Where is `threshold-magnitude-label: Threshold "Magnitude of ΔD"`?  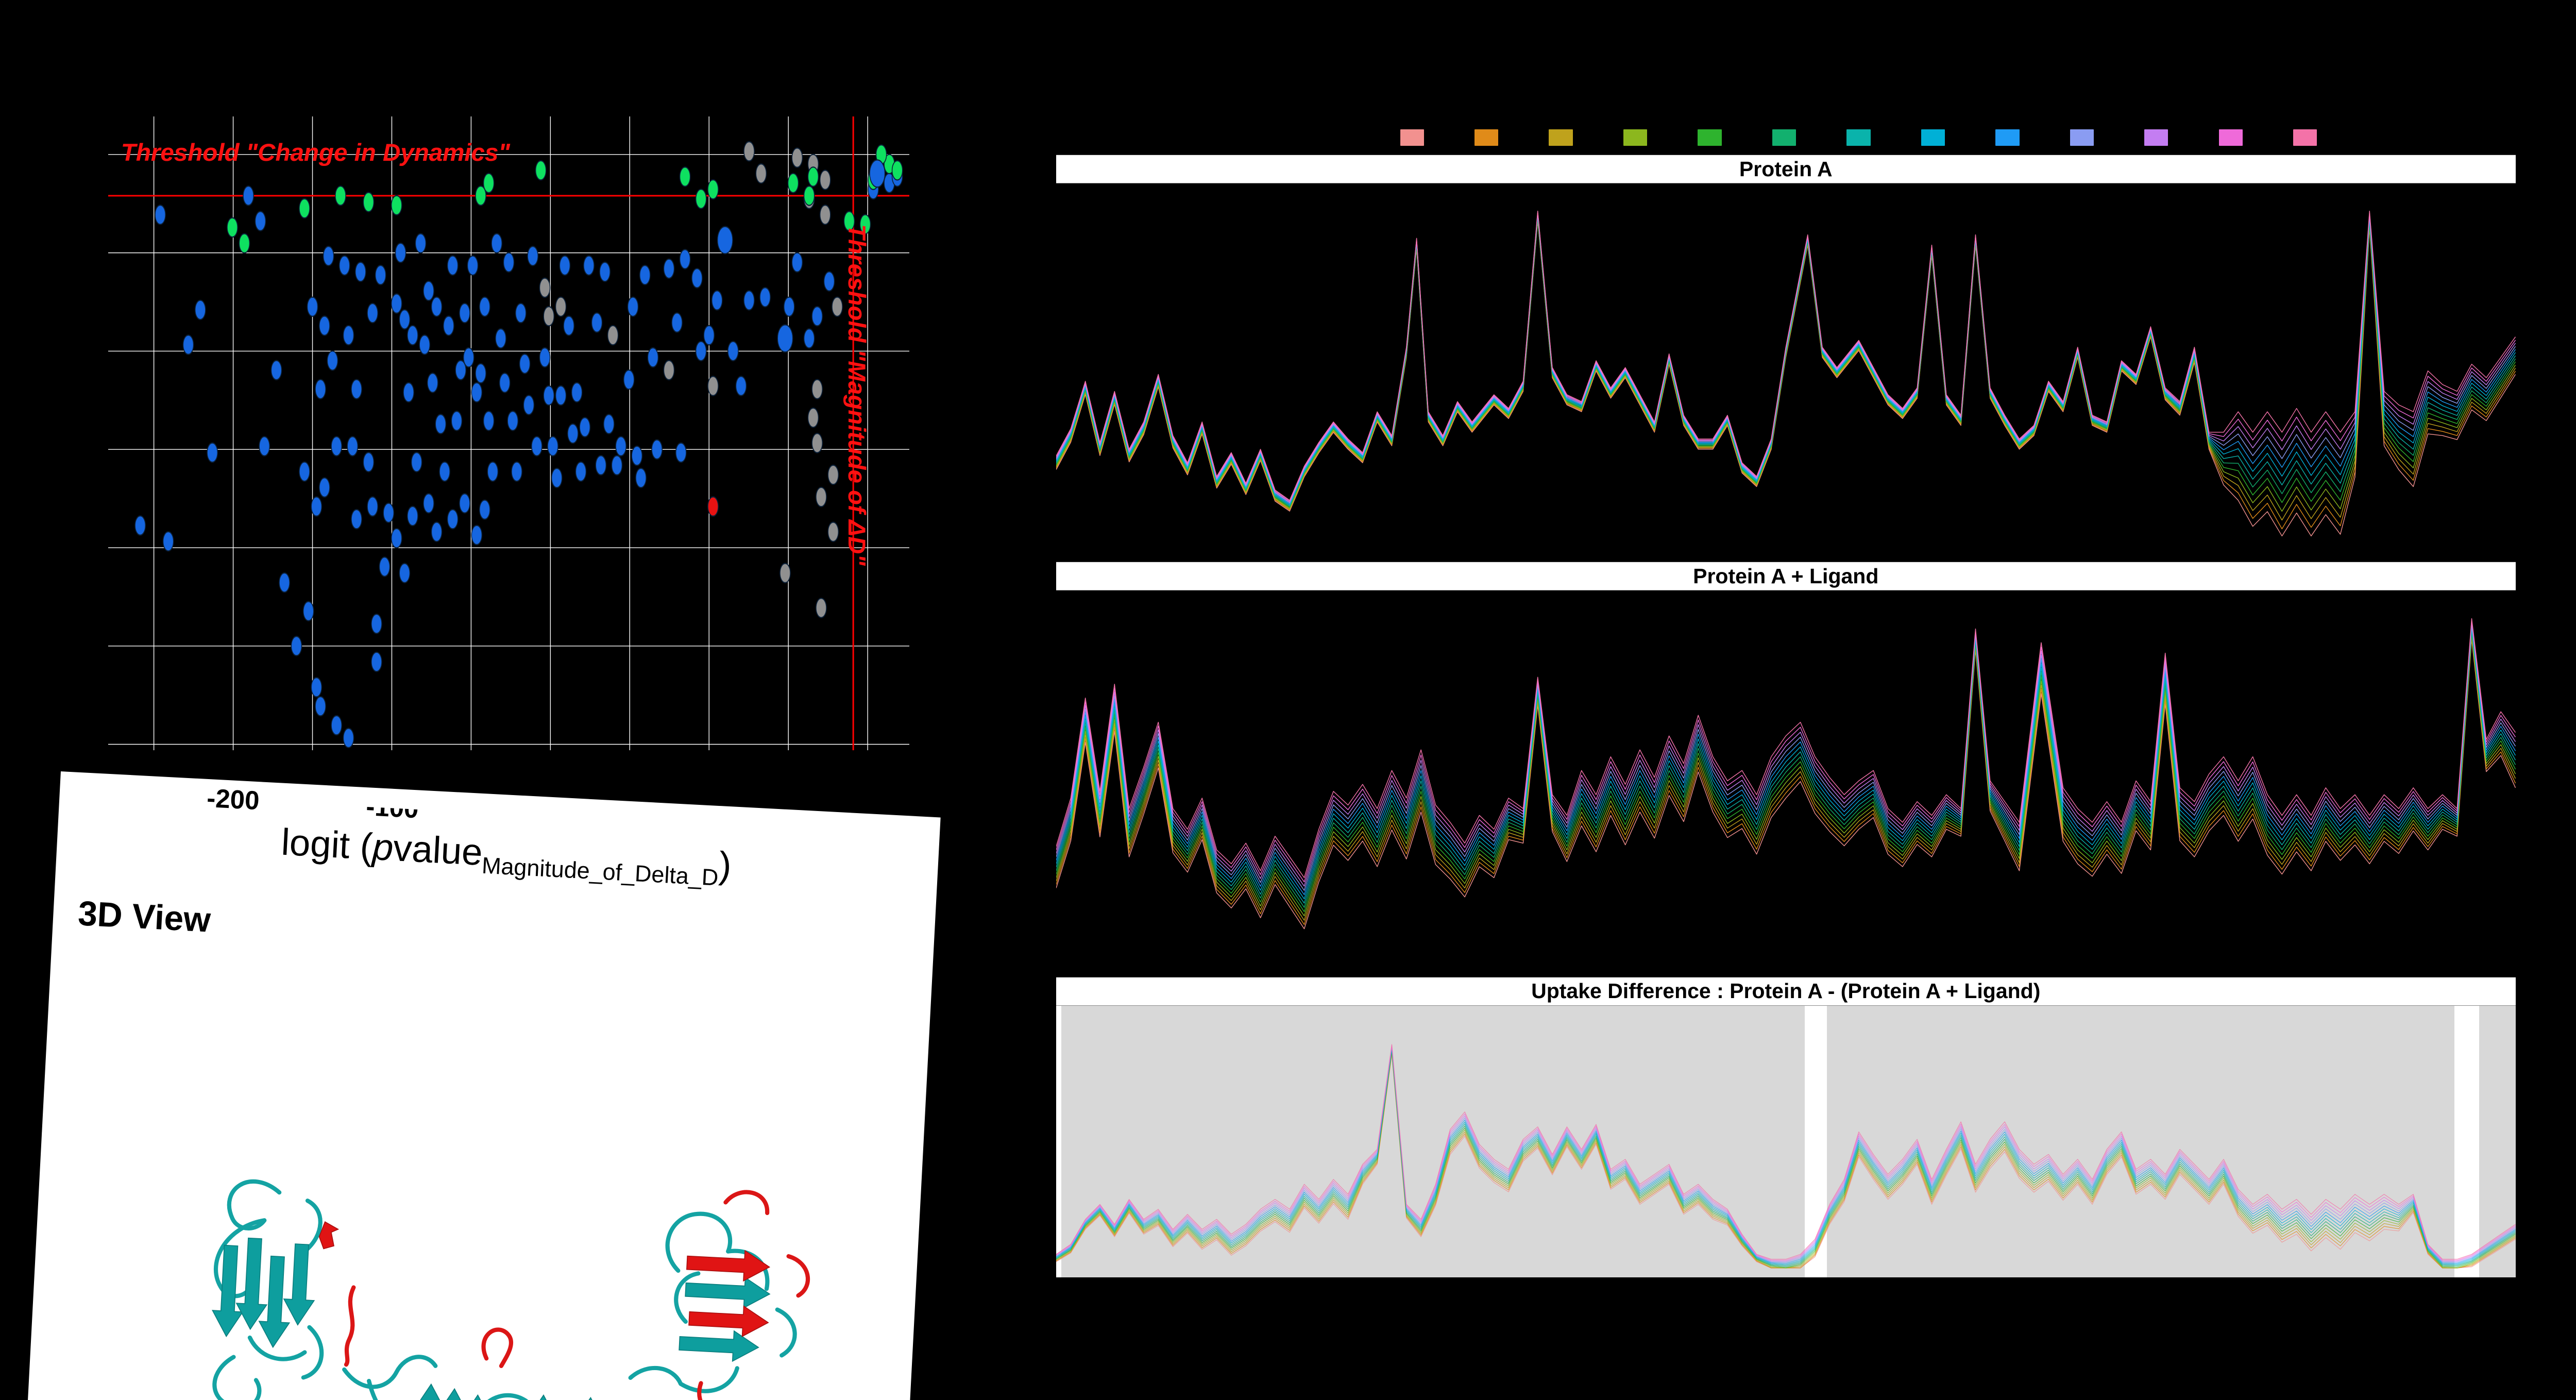 threshold-magnitude-label: Threshold "Magnitude of ΔD" is located at coordinates (857, 395).